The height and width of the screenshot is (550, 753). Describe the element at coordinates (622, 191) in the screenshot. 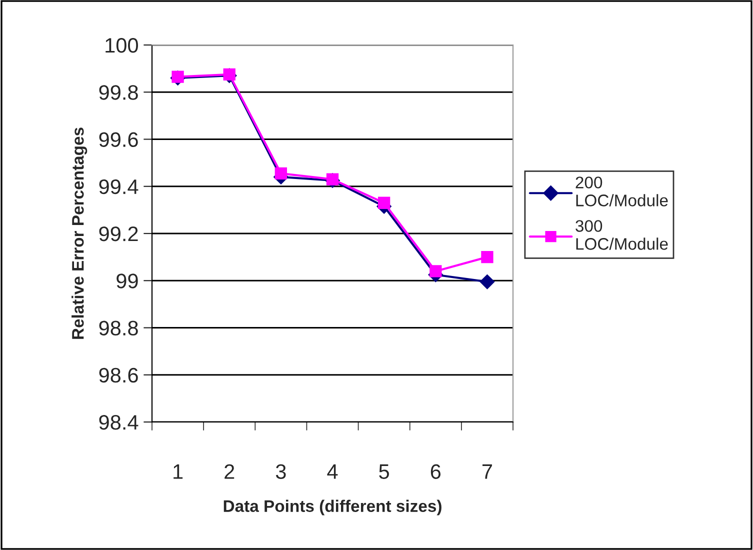

I see `legend-label: 200 LOC/Module` at that location.